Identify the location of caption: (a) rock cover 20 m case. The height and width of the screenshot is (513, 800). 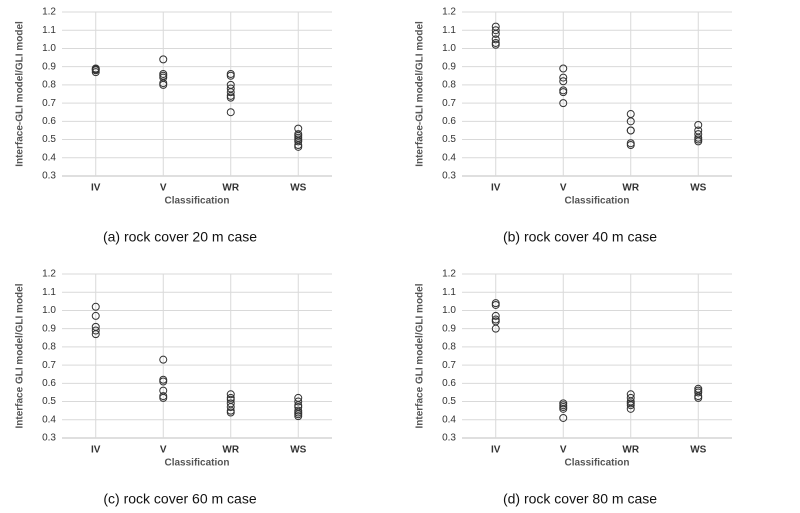
(180, 237).